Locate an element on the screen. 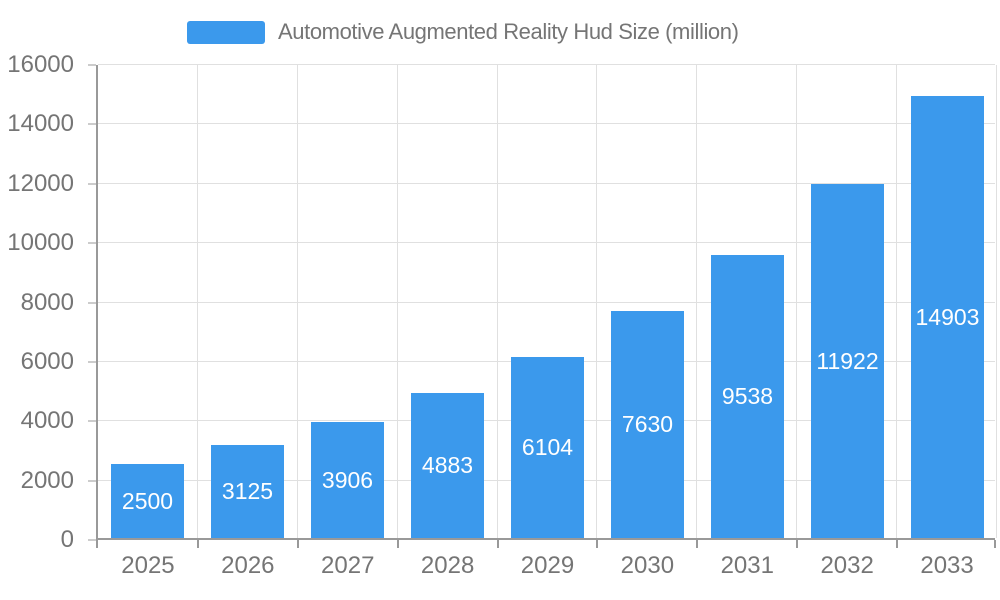  x-tick-label: 2032 is located at coordinates (847, 565).